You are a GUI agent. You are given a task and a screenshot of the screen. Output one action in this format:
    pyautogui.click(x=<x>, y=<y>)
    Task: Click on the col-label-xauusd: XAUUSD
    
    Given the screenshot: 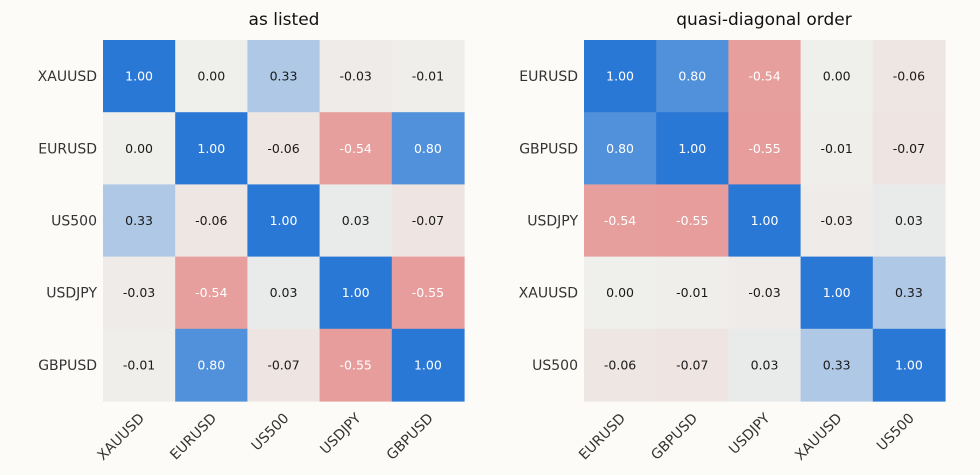 What is the action you would take?
    pyautogui.click(x=121, y=437)
    